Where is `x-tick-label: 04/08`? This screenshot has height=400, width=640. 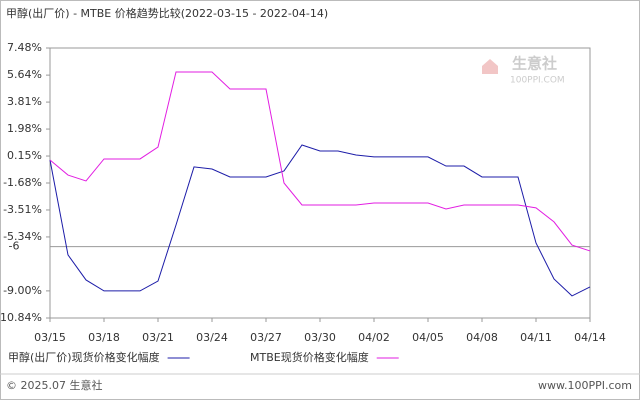 x-tick-label: 04/08 is located at coordinates (482, 337).